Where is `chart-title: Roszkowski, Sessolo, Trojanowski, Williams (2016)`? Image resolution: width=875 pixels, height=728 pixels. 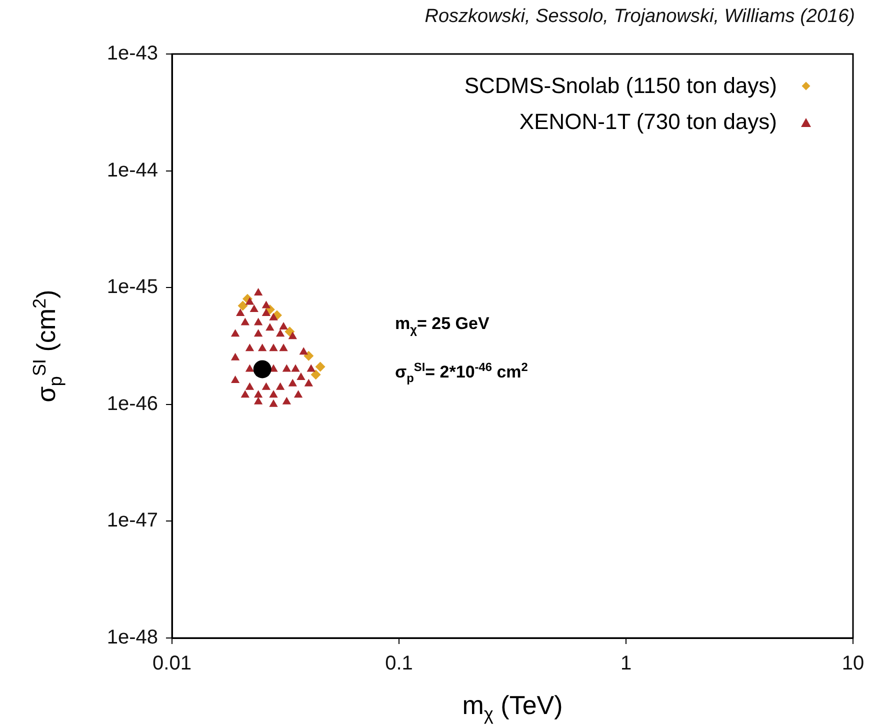 chart-title: Roszkowski, Sessolo, Trojanowski, Williams (2016) is located at coordinates (639, 17).